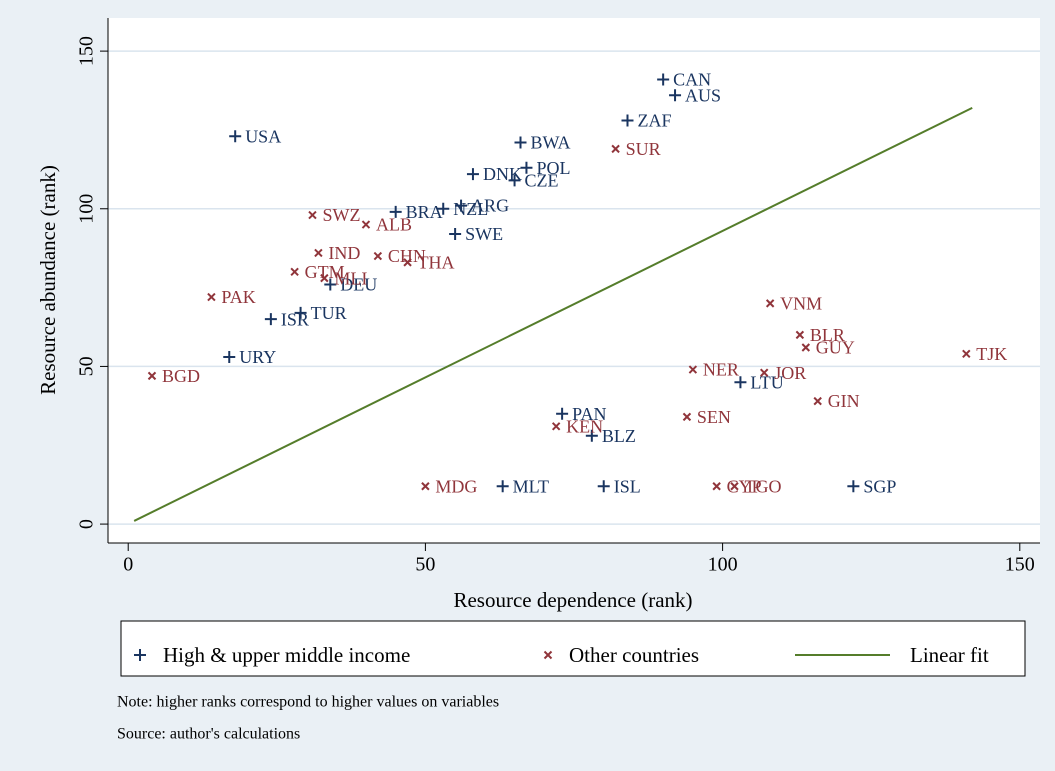 Image resolution: width=1055 pixels, height=771 pixels. Describe the element at coordinates (238, 297) in the screenshot. I see `point-label: PAK` at that location.